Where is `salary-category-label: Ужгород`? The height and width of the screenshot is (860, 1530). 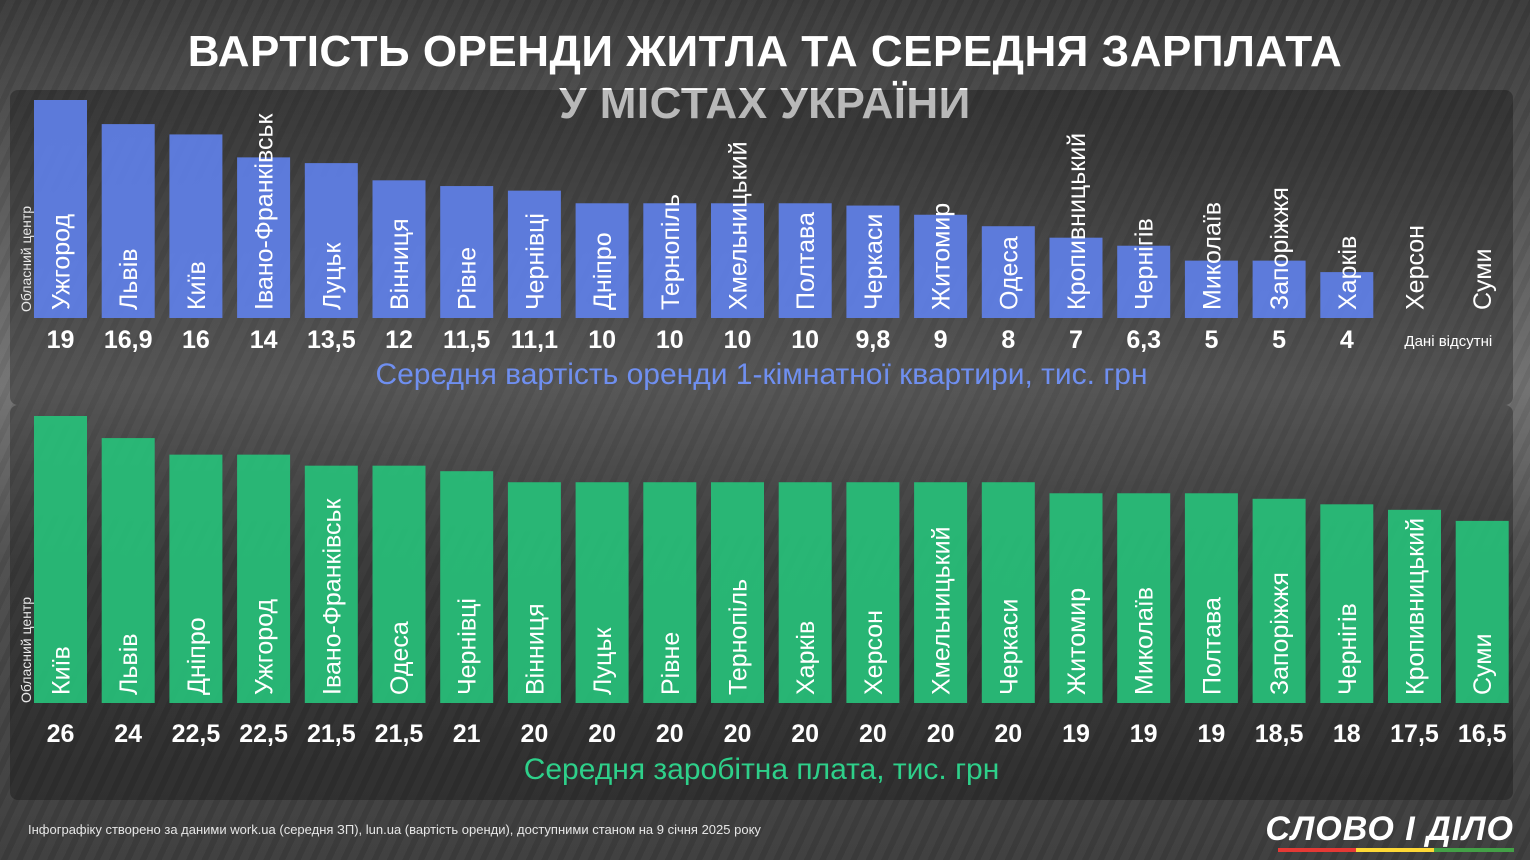
salary-category-label: Ужгород is located at coordinates (265, 646).